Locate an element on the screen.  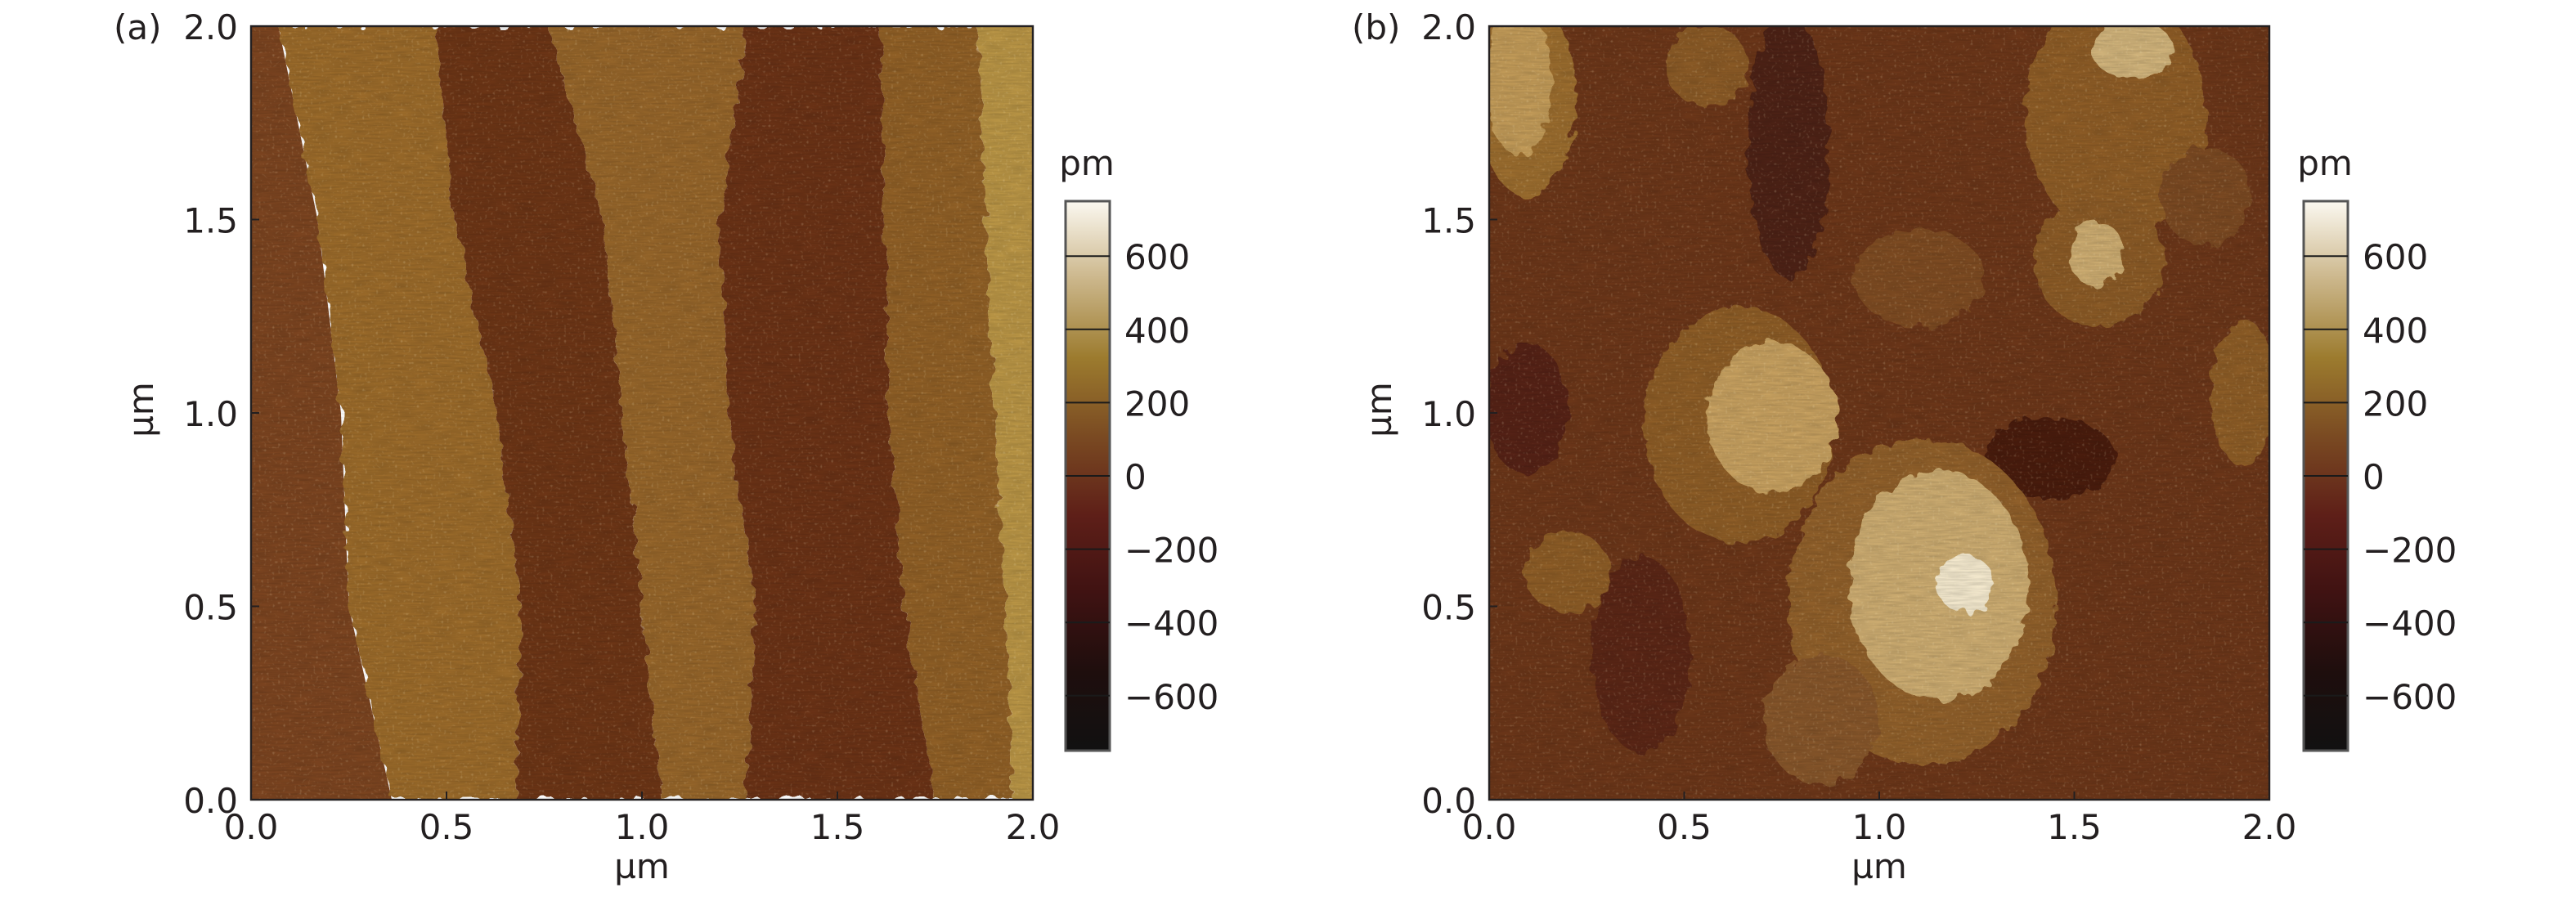
panel-label: (b) is located at coordinates (1376, 27).